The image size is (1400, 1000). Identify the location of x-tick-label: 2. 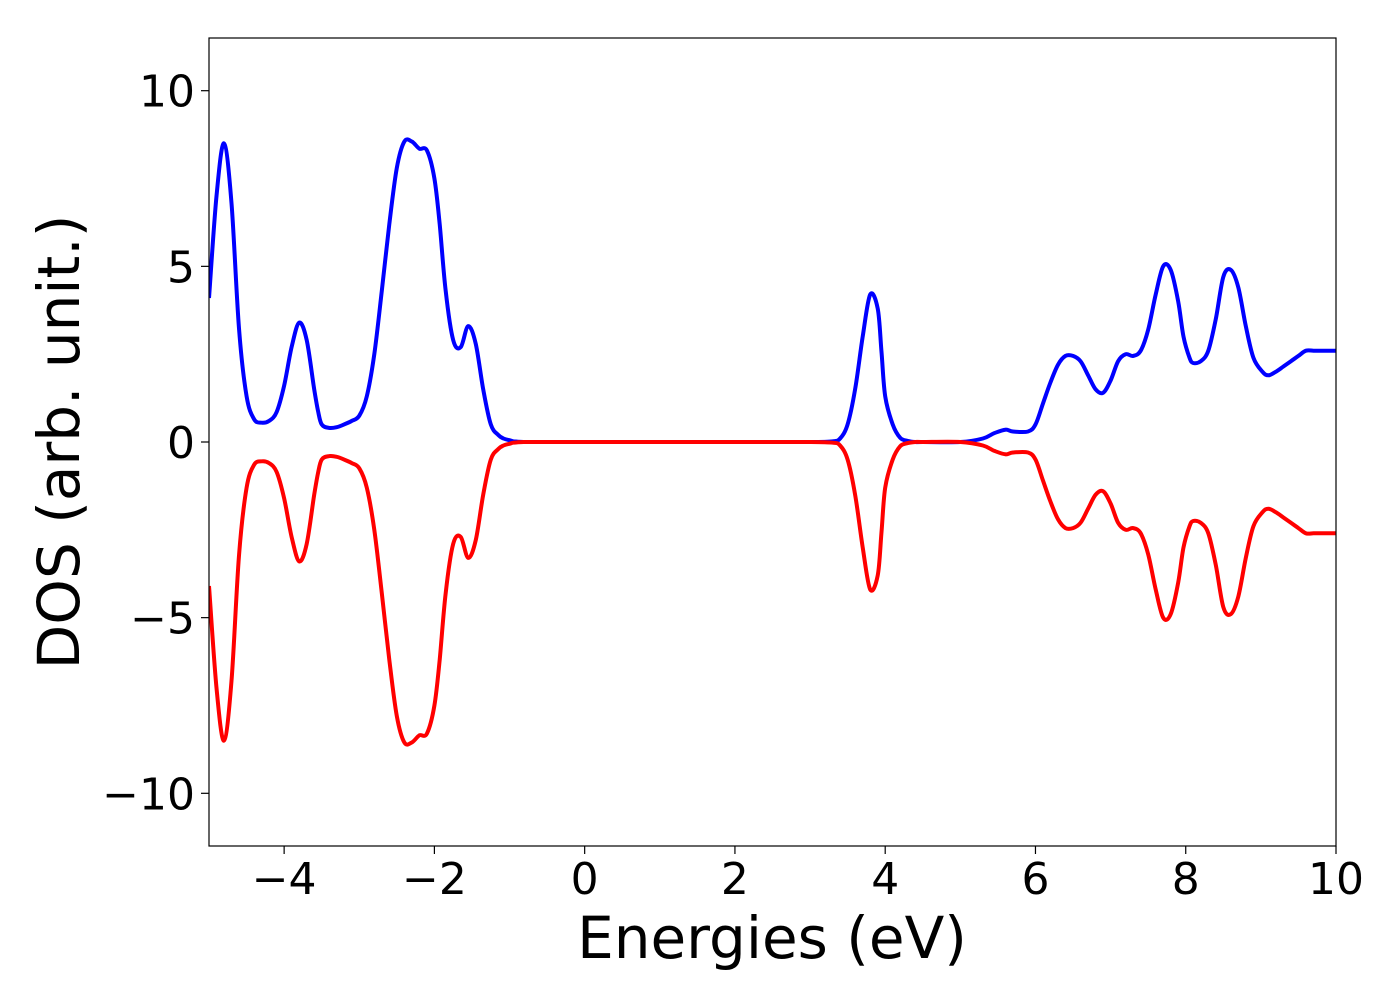
(735, 879).